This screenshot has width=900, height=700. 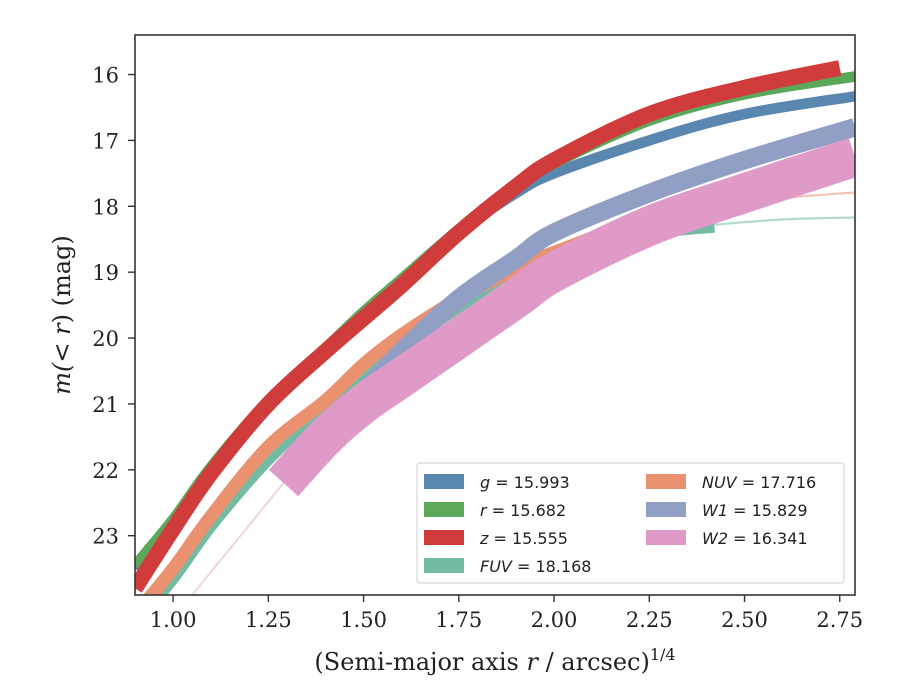 I want to click on legend-label-w1: W1 = 15.829, so click(x=755, y=510).